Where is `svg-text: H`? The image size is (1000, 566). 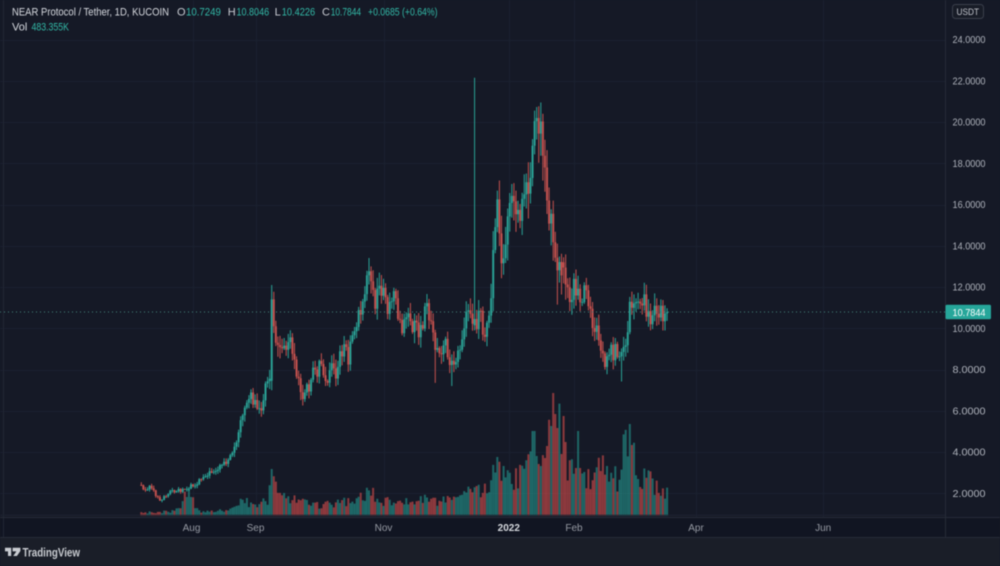
svg-text: H is located at coordinates (232, 13).